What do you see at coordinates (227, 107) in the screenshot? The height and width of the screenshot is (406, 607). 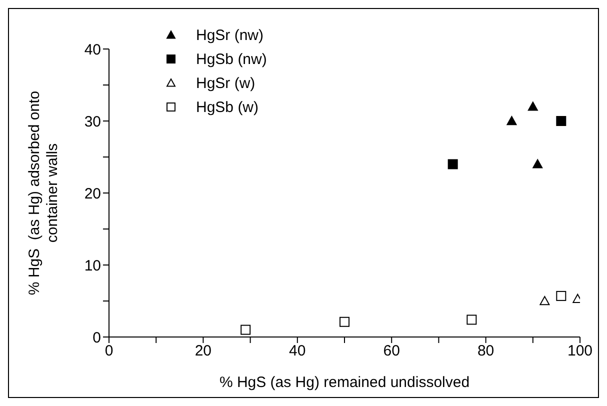 I see `legend-label: HgSb (w)` at bounding box center [227, 107].